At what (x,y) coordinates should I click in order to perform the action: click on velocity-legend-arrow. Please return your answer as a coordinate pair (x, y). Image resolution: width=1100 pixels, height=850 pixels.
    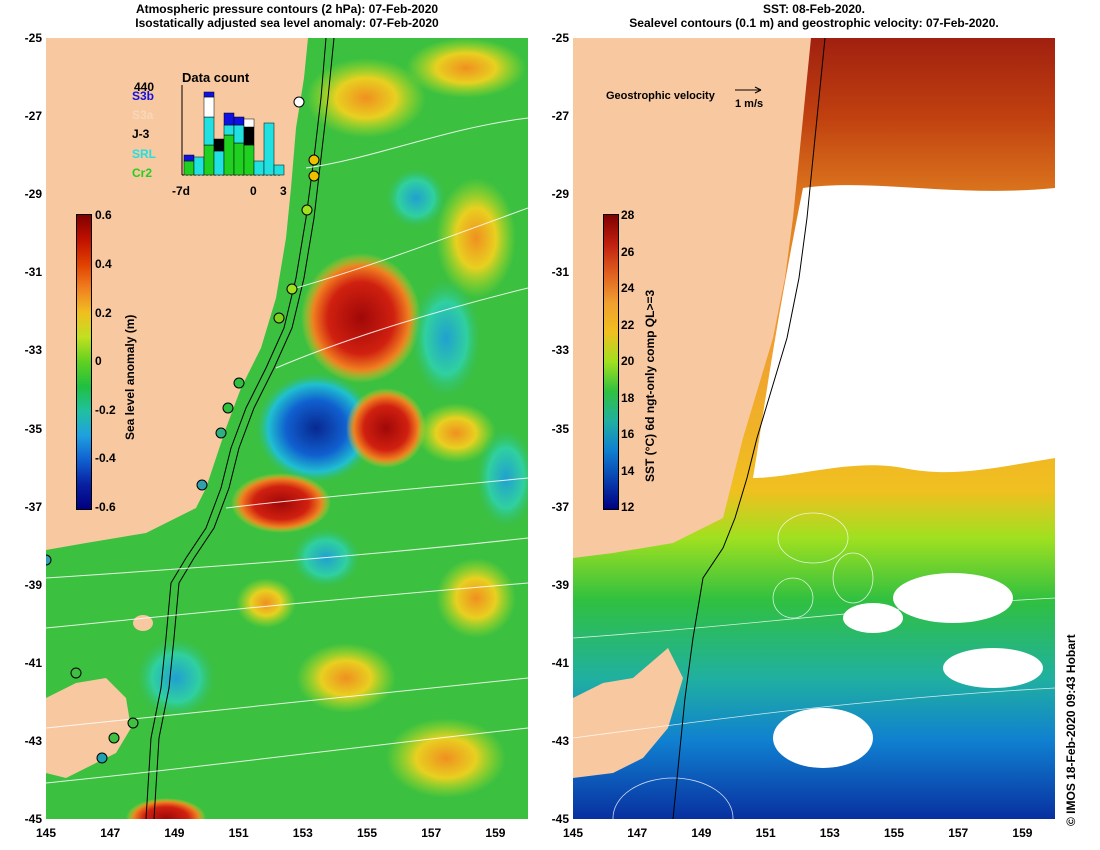
    Looking at the image, I should click on (748, 90).